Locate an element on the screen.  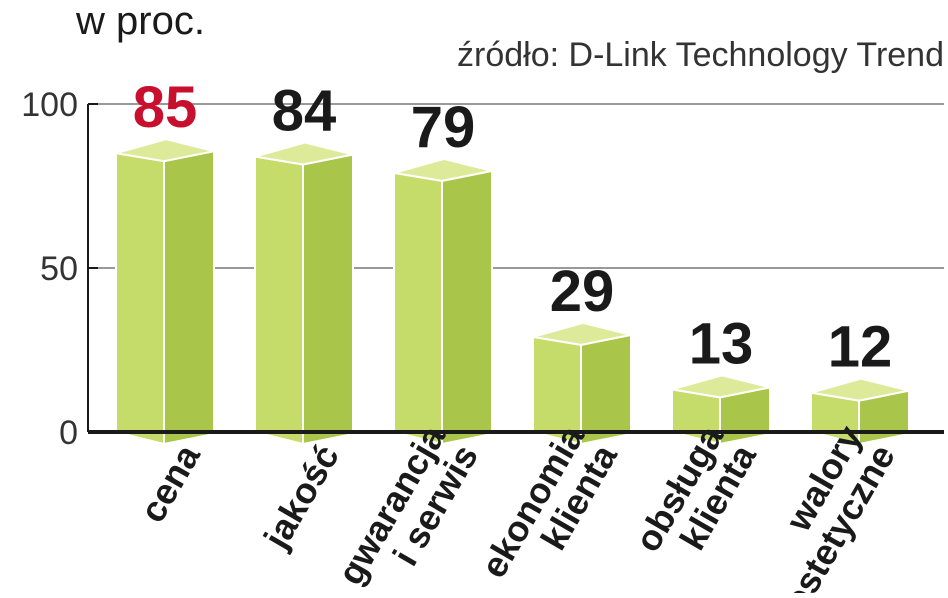
y-axis-ticks: 0 50 100 is located at coordinates (59, 269).